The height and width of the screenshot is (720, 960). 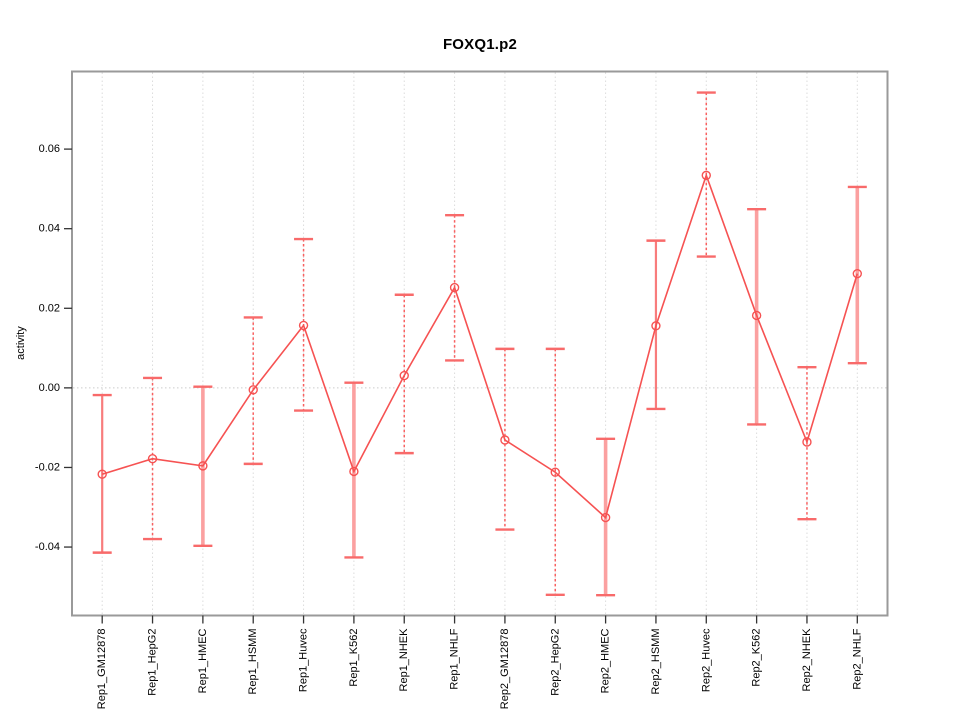 What do you see at coordinates (757, 658) in the screenshot?
I see `x-tick-label: Rep2_K562` at bounding box center [757, 658].